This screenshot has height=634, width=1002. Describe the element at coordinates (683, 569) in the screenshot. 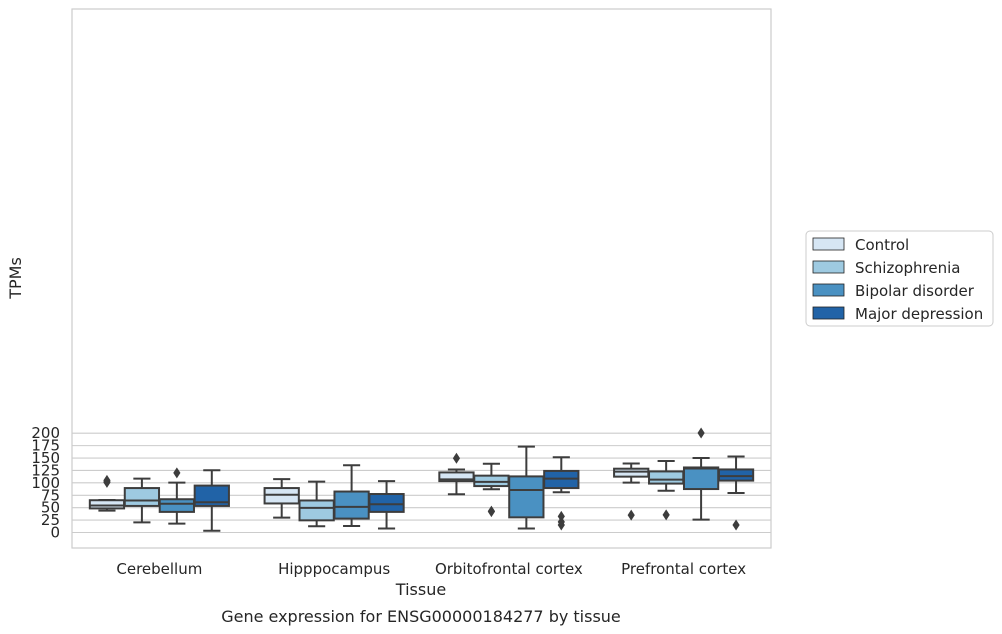

I see `x-tick-label-prefrontal-cortex: Prefrontal cortex` at that location.